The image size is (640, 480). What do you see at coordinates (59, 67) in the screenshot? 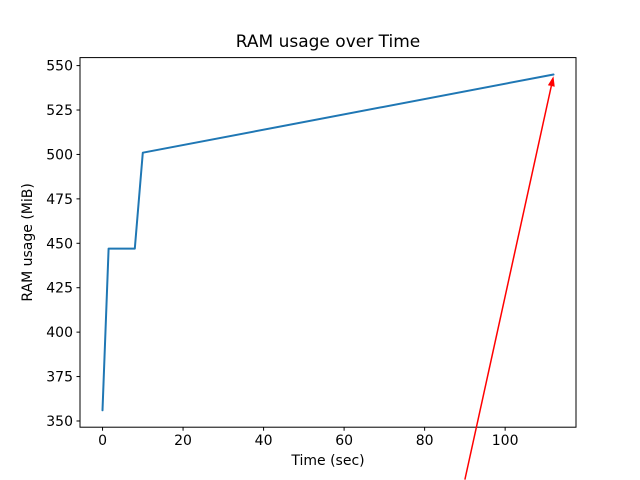
I see `y-tick-label: 550` at bounding box center [59, 67].